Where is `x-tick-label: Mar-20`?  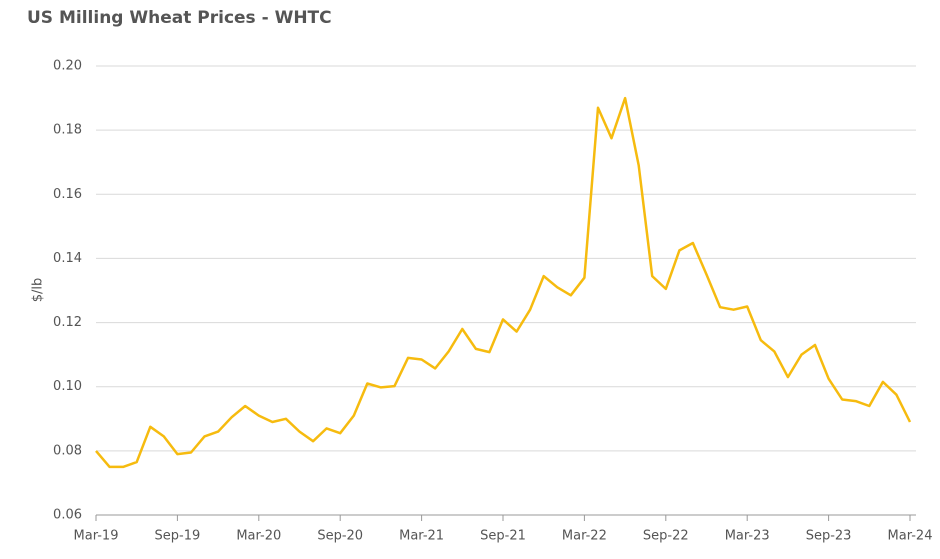 x-tick-label: Mar-20 is located at coordinates (258, 536).